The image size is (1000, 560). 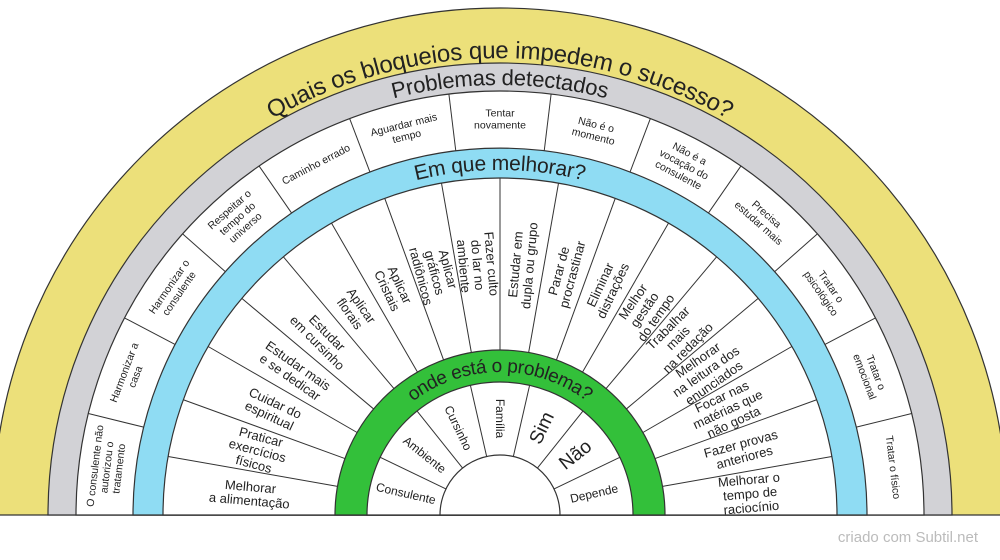 I want to click on sector-label-line: Família, so click(x=500, y=419).